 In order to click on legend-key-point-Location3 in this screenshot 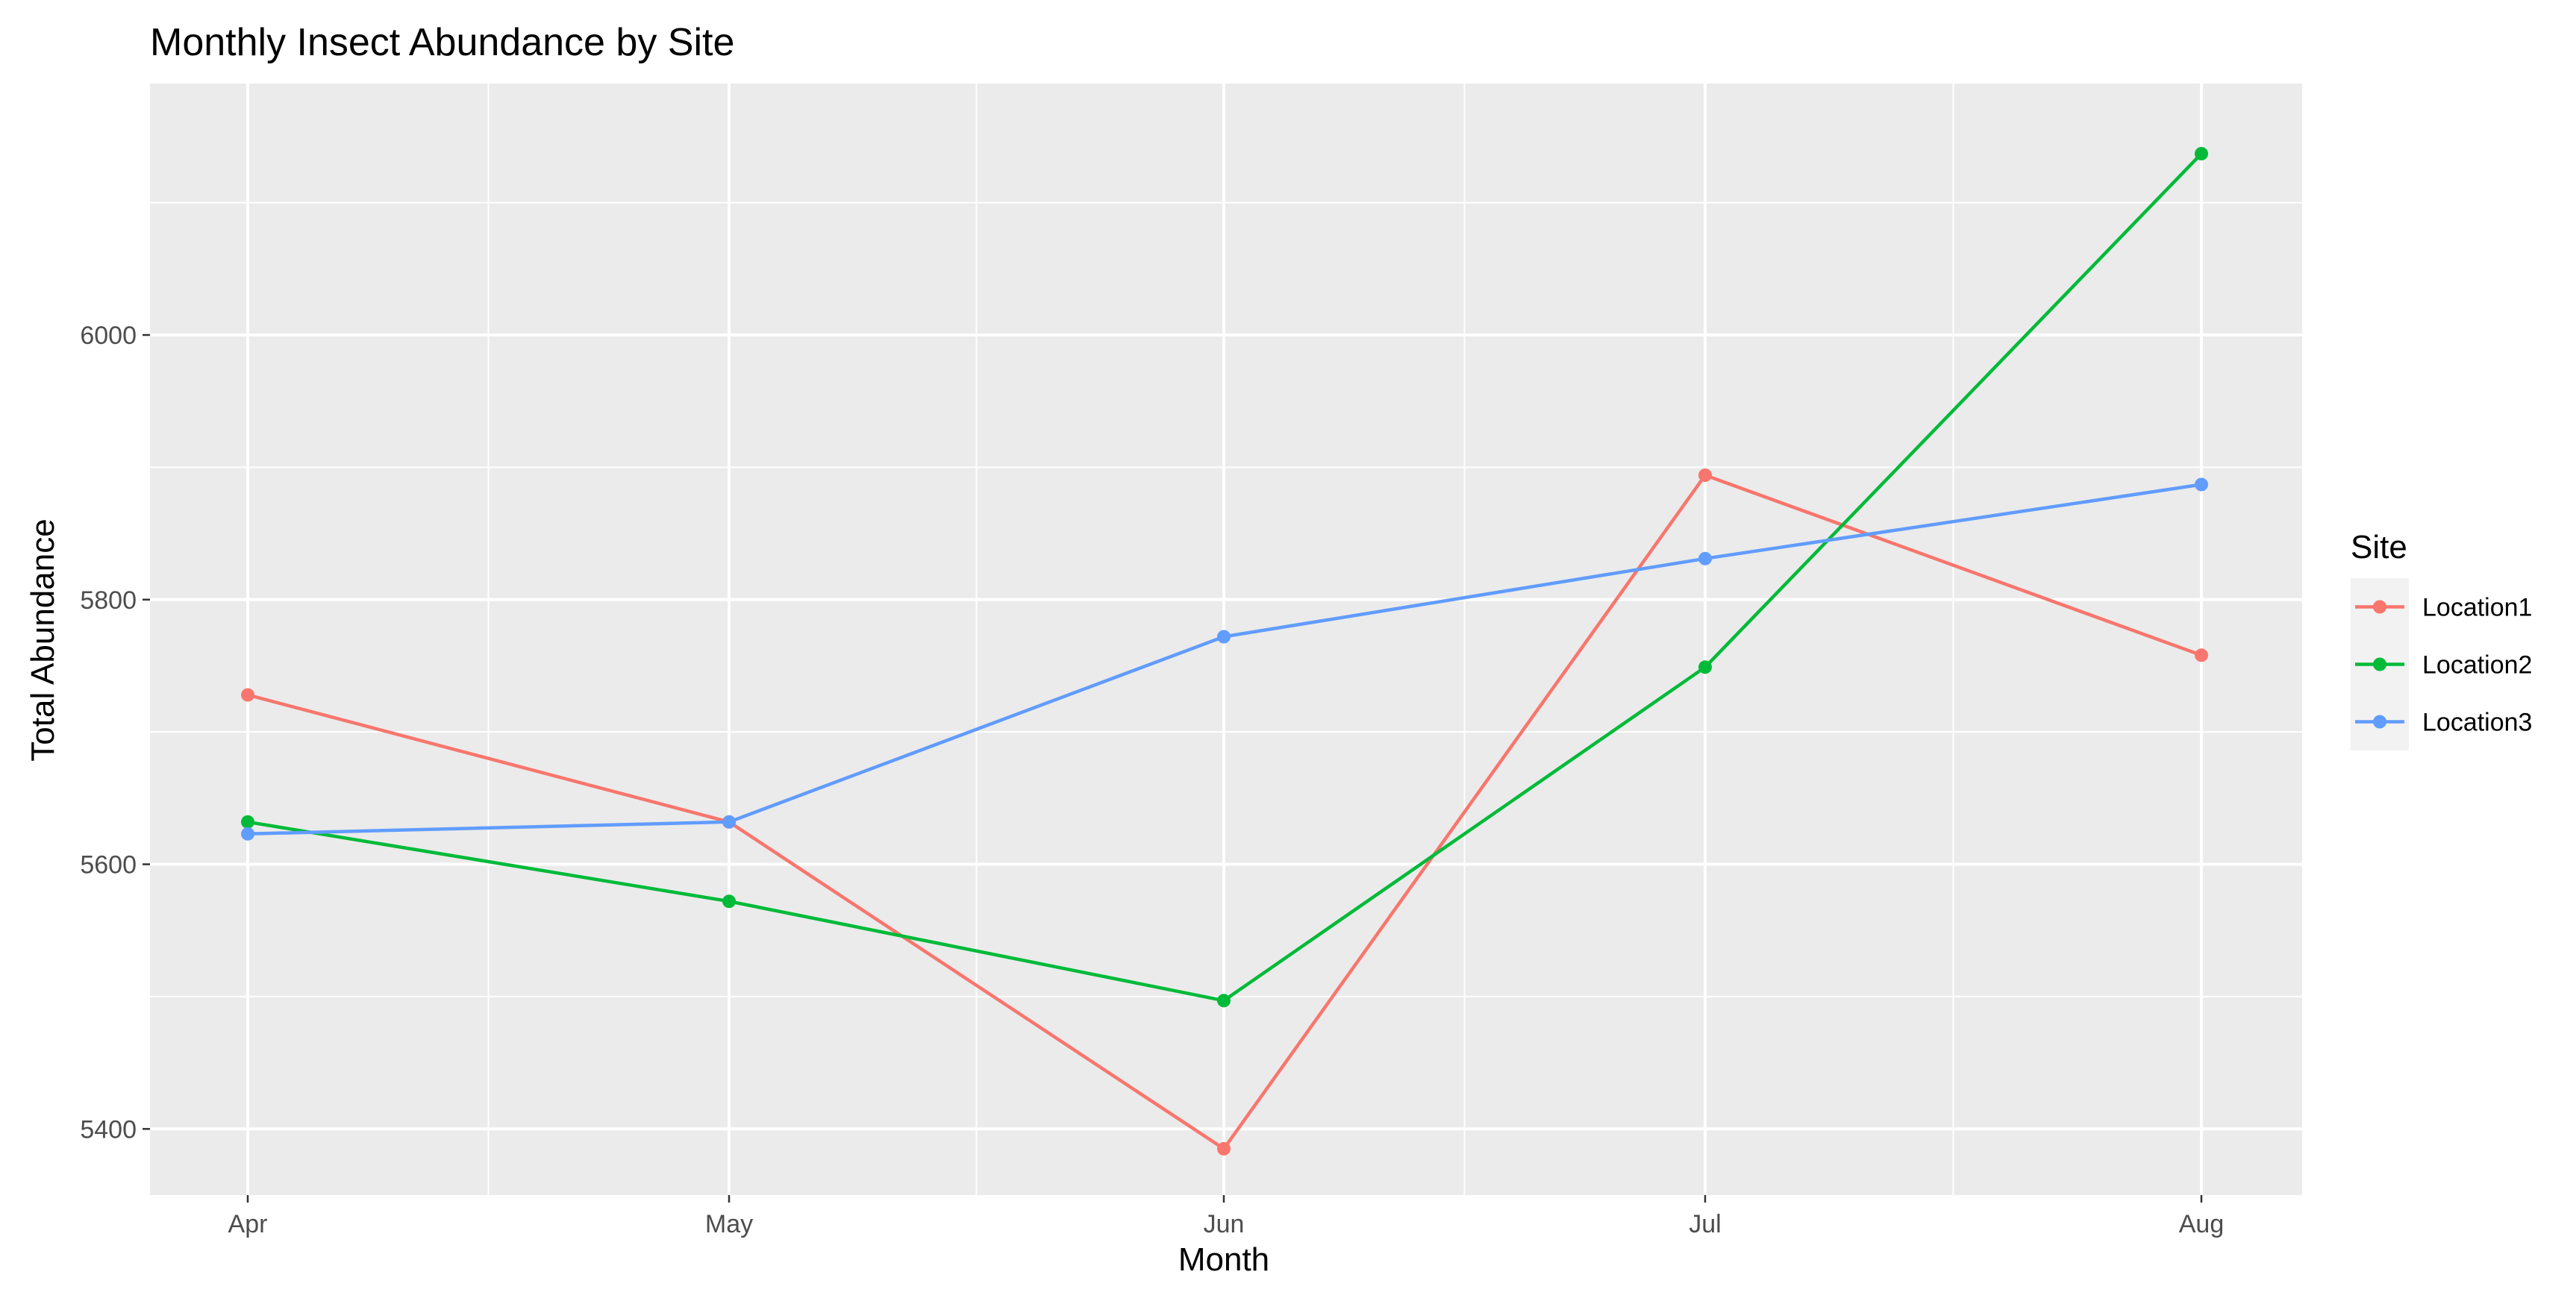, I will do `click(2379, 722)`.